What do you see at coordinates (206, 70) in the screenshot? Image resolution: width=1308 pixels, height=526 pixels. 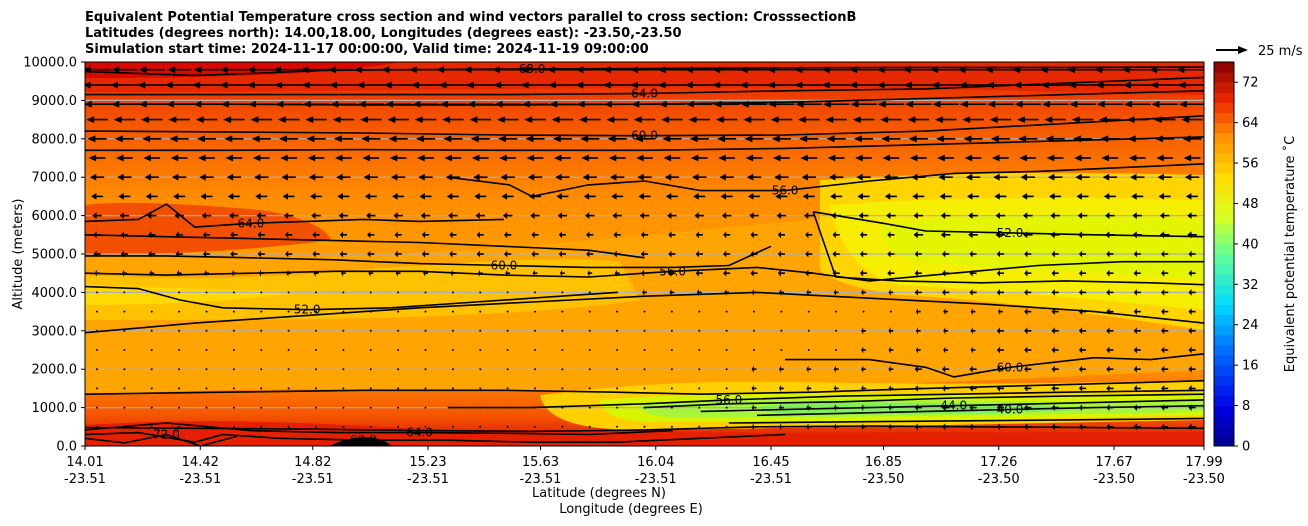 I see `wind-vector-r0-c4` at bounding box center [206, 70].